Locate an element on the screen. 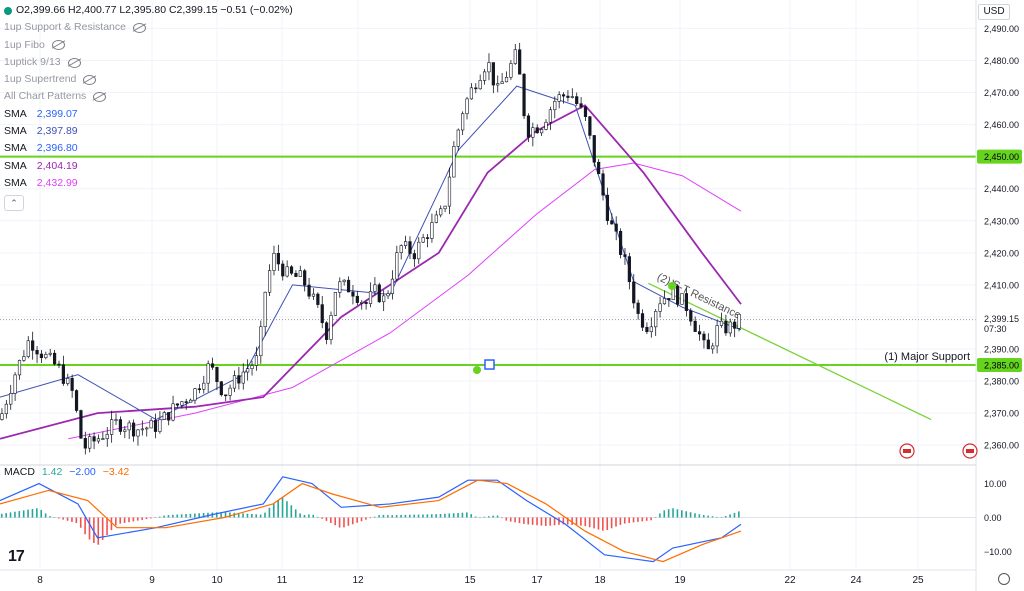  price-tick-label: 2,490.00 is located at coordinates (1001, 29).